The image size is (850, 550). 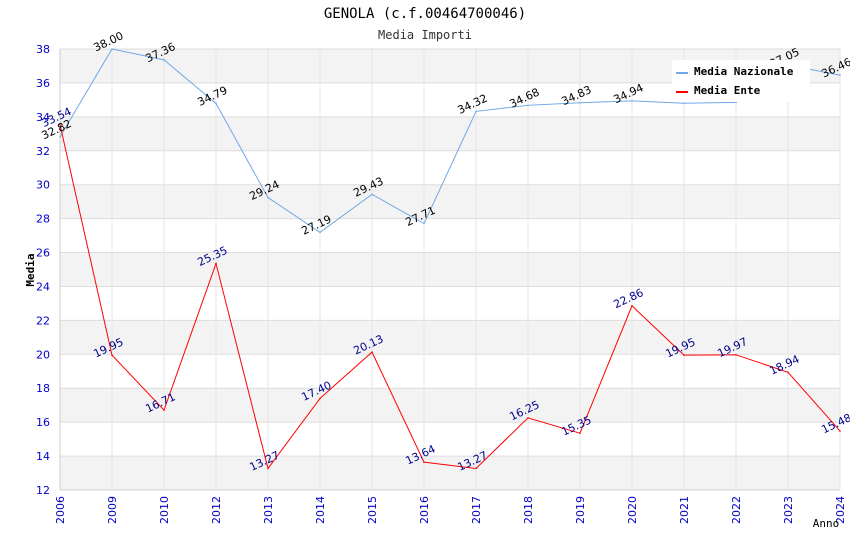 I want to click on y-tick-label: 12, so click(x=43, y=490).